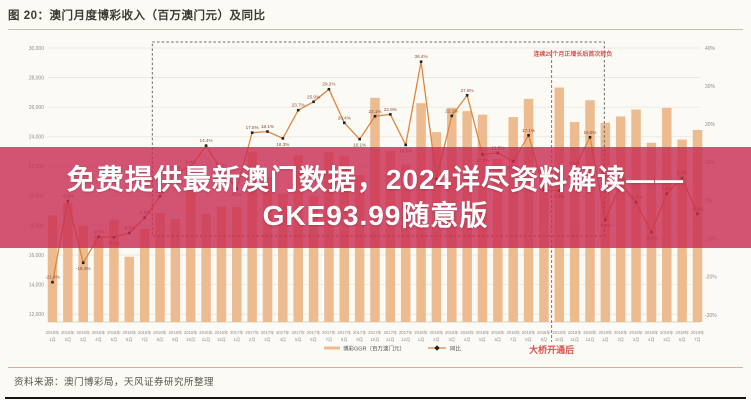  What do you see at coordinates (83, 268) in the screenshot?
I see `svg-text: -16.3%` at bounding box center [83, 268].